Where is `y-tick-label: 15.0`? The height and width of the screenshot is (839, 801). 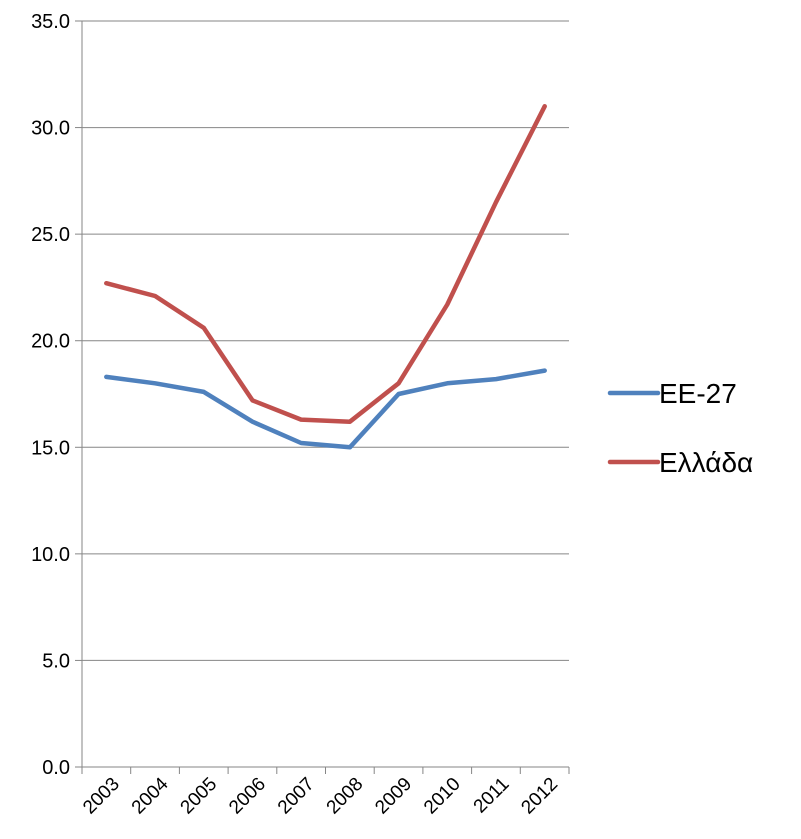
y-tick-label: 15.0 is located at coordinates (50, 448).